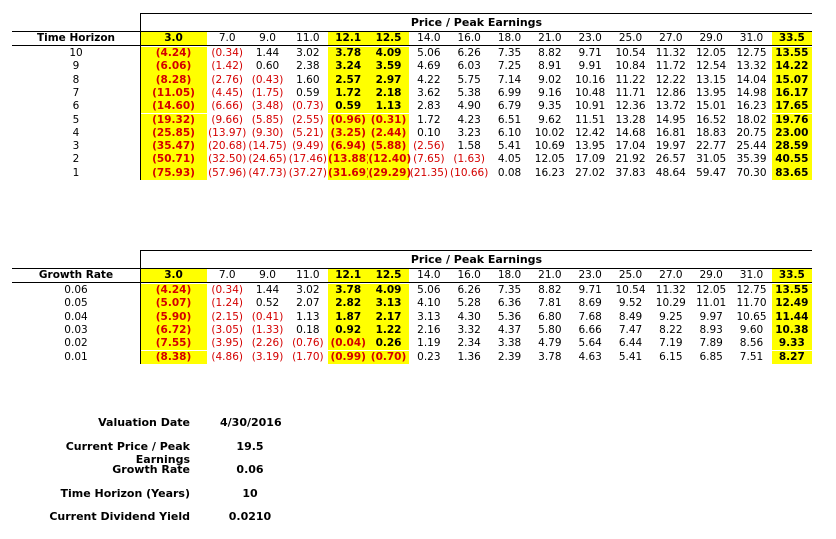 This screenshot has height=539, width=836. What do you see at coordinates (429, 275) in the screenshot?
I see `growth-rate-table-column-header: 14.0` at bounding box center [429, 275].